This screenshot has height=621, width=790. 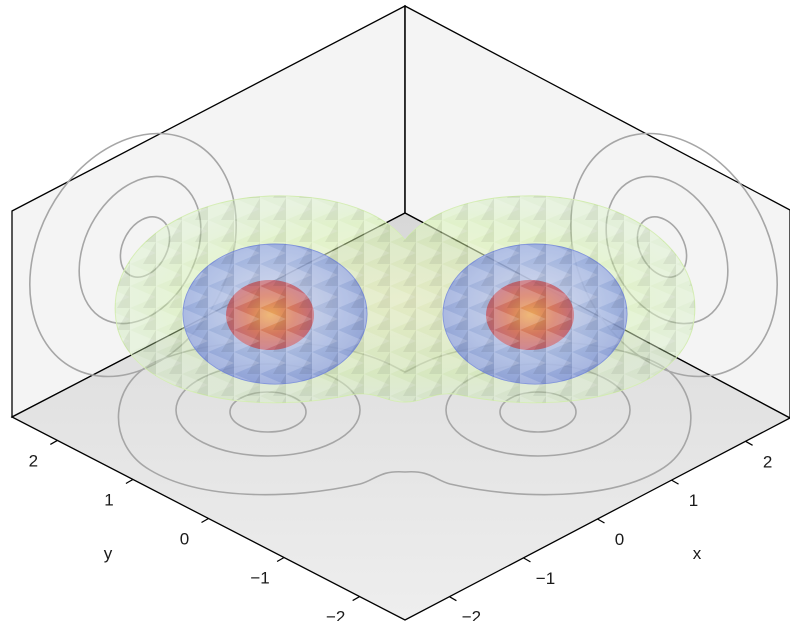 What do you see at coordinates (194, 530) in the screenshot?
I see `y-axis-ticks: −2 −1 0 1 2` at bounding box center [194, 530].